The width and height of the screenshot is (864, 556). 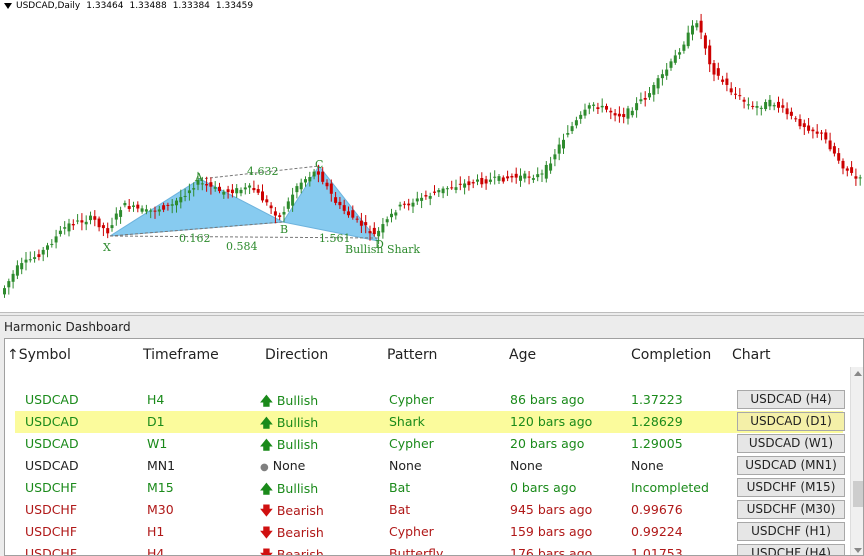 What do you see at coordinates (181, 355) in the screenshot?
I see `column-header-timeframe: Timeframe` at bounding box center [181, 355].